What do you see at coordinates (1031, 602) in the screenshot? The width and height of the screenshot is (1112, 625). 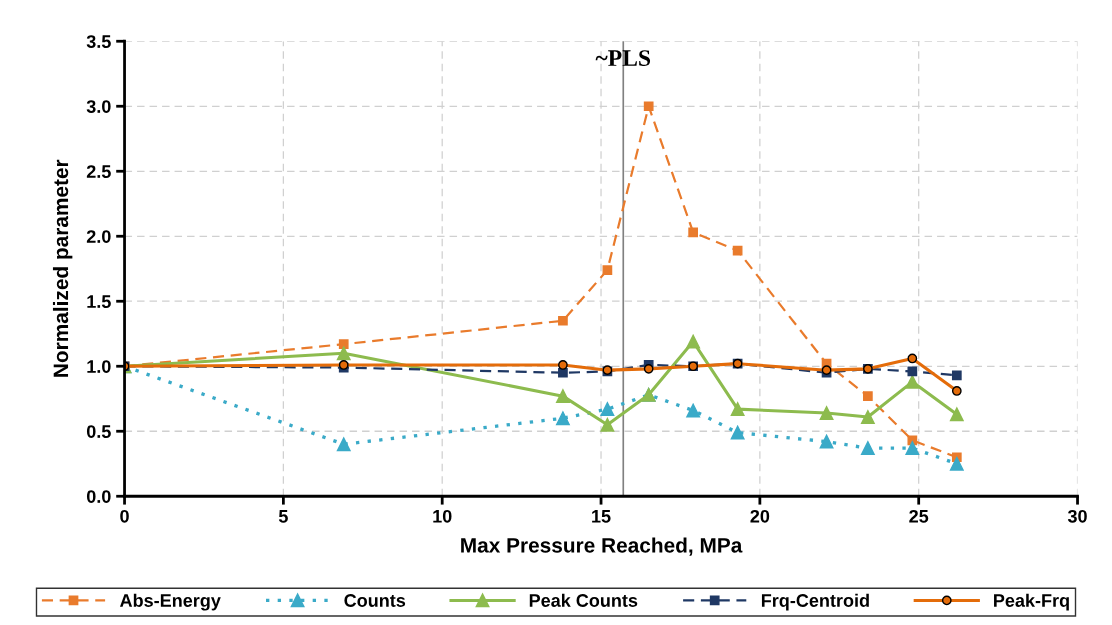 I see `legend-label: Peak-Frq` at bounding box center [1031, 602].